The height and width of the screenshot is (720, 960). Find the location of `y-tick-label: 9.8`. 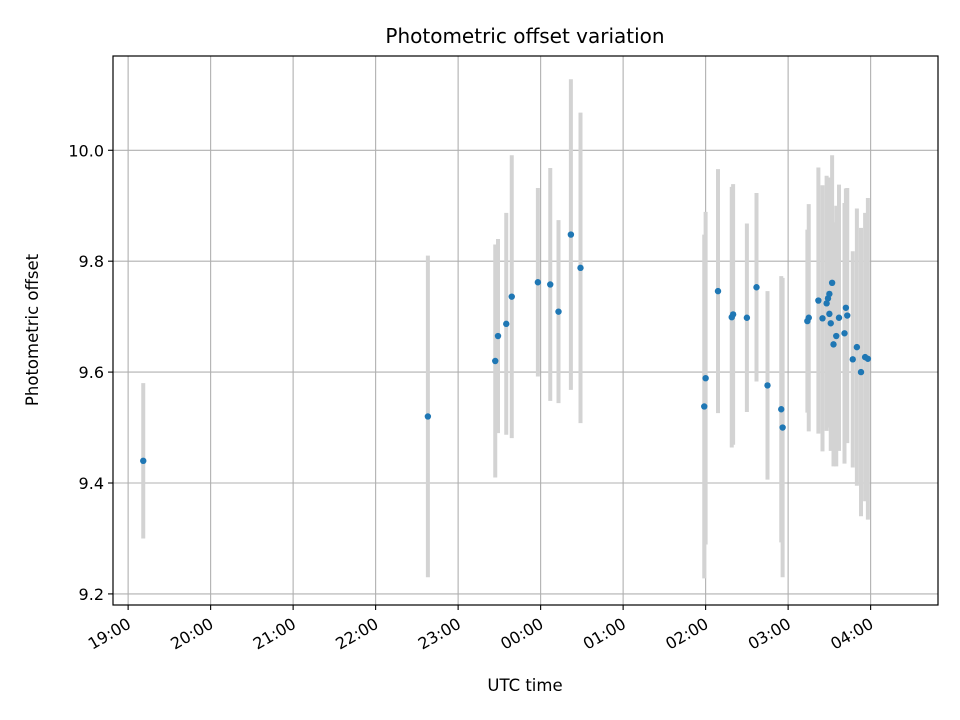

y-tick-label: 9.8 is located at coordinates (91, 261).